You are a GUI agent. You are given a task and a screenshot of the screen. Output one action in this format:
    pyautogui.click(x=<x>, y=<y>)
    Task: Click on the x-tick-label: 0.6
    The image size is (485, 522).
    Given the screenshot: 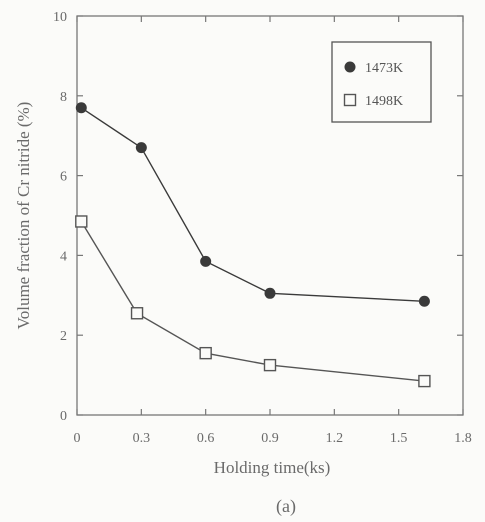 What is the action you would take?
    pyautogui.click(x=206, y=438)
    